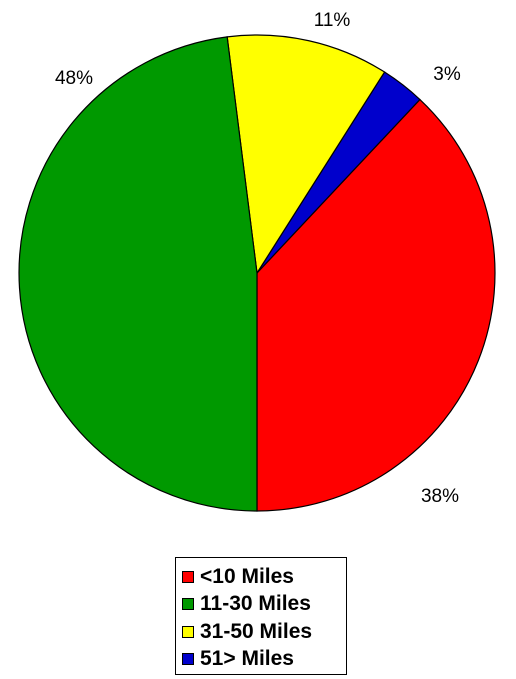  What do you see at coordinates (188, 631) in the screenshot?
I see `legend-swatch-31-50-miles` at bounding box center [188, 631].